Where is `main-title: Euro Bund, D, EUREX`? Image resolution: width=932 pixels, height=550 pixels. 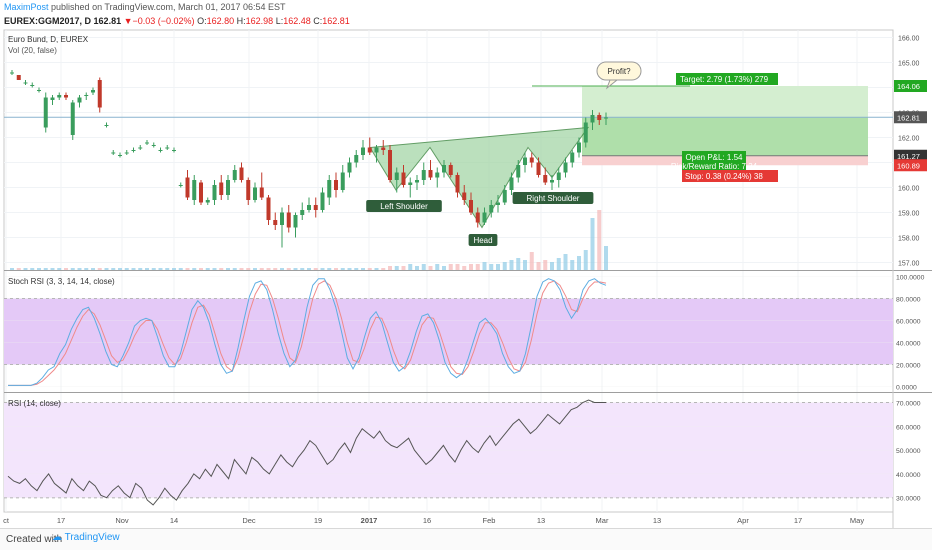 main-title: Euro Bund, D, EUREX is located at coordinates (48, 39).